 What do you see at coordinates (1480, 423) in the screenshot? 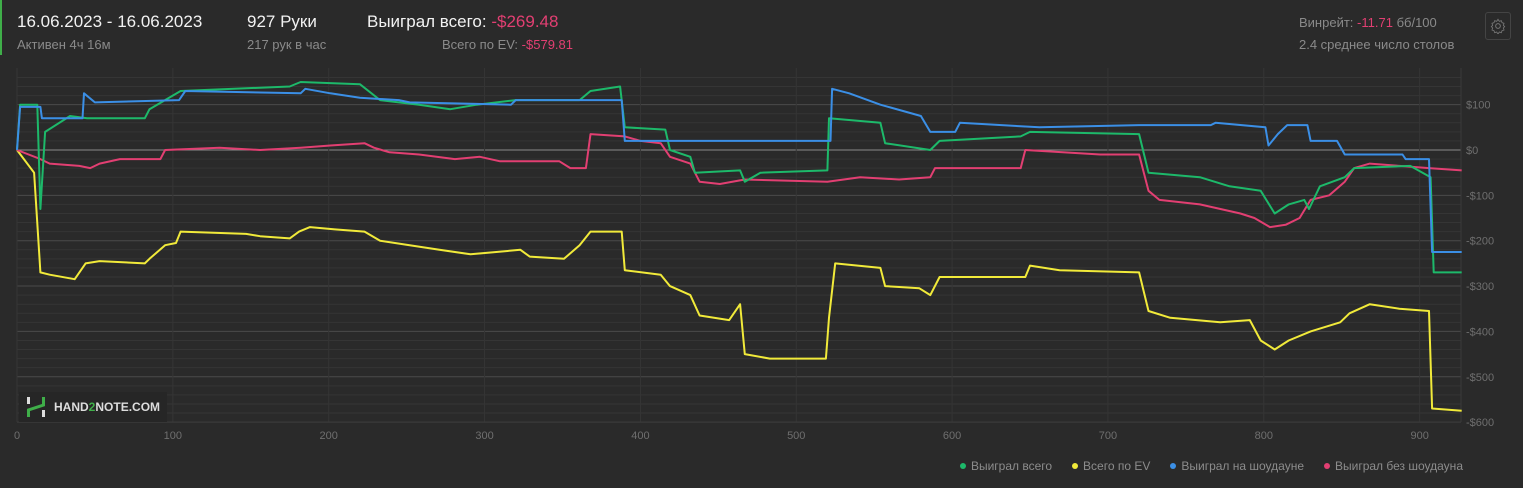
I see `y-tick-label: -$600` at bounding box center [1480, 423].